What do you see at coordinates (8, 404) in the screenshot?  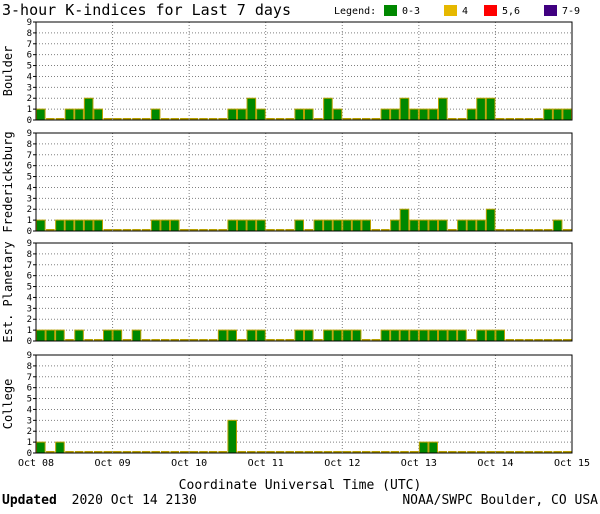 I see `panel-ylabel: College` at bounding box center [8, 404].